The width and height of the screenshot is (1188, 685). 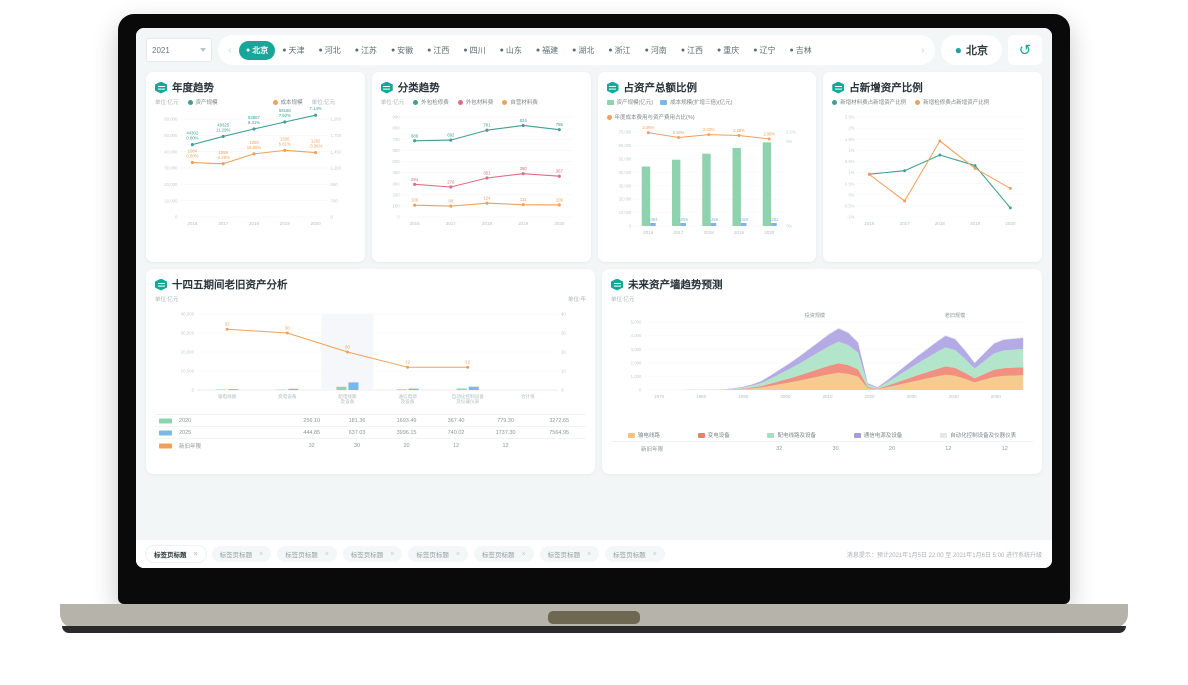 I want to click on svg-text: 44302, so click(x=192, y=133).